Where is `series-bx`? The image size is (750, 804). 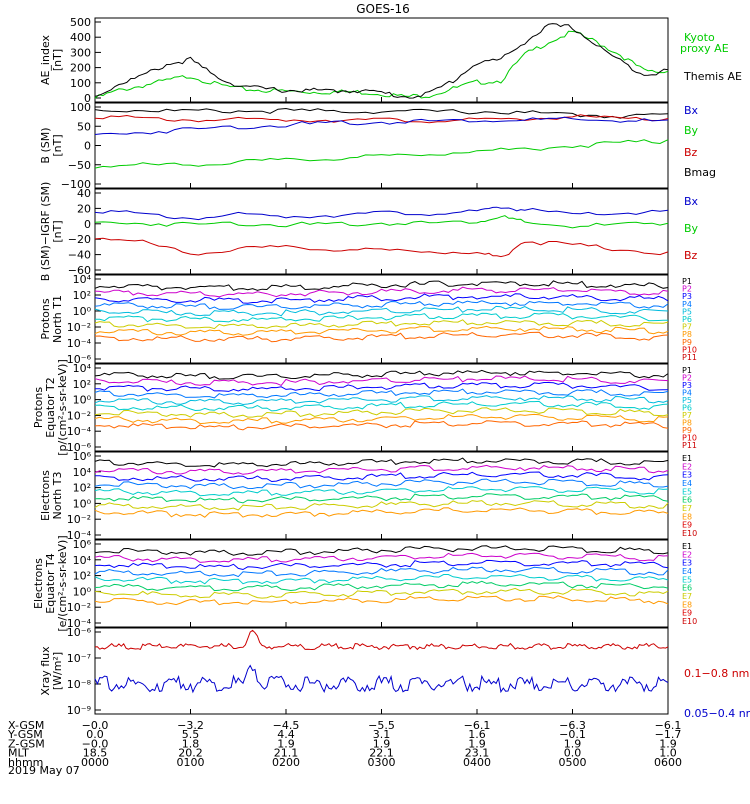
series-bx is located at coordinates (381, 213).